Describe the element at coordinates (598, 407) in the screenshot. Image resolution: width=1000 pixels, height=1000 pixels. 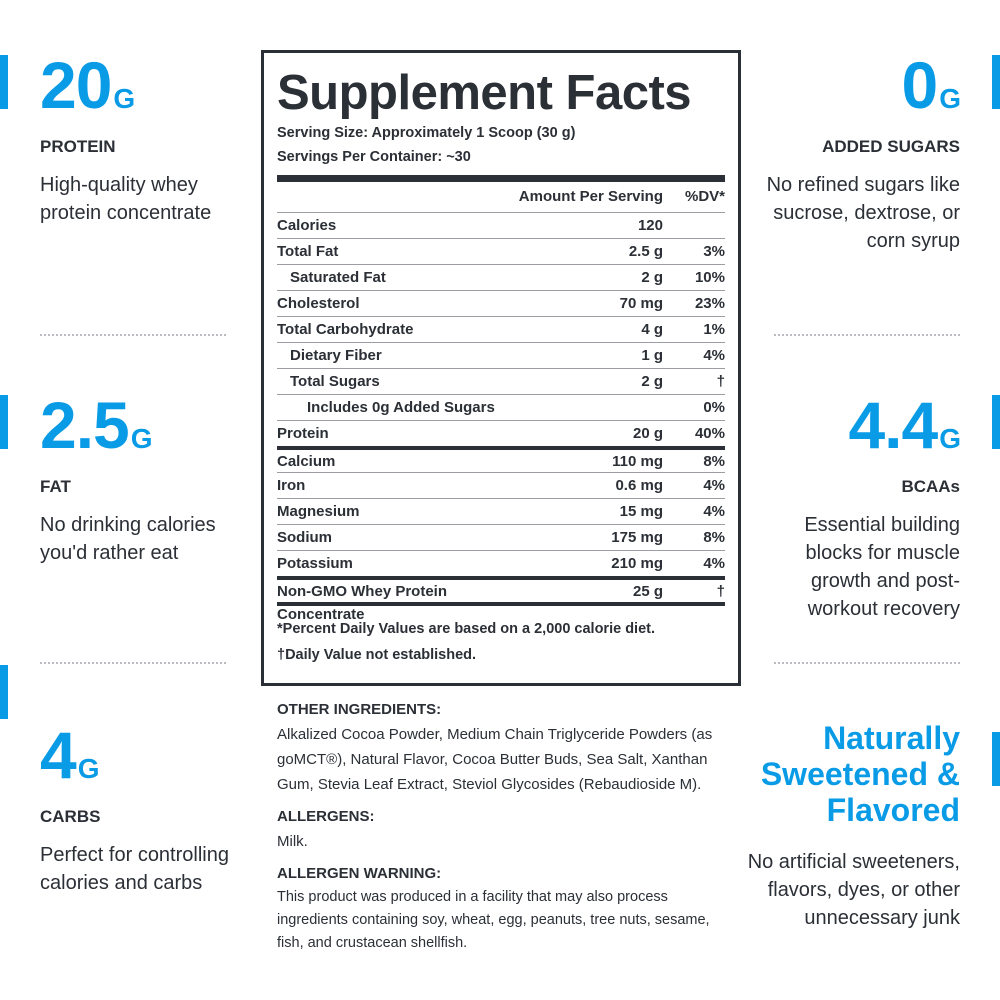
I see `nutrient-amount` at that location.